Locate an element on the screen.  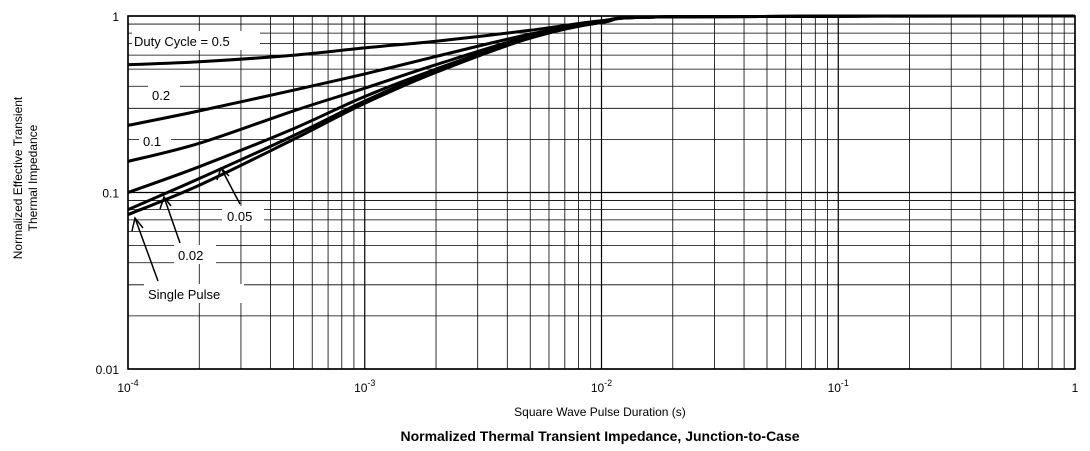
x-tick-label-4: 1 is located at coordinates (1075, 388).